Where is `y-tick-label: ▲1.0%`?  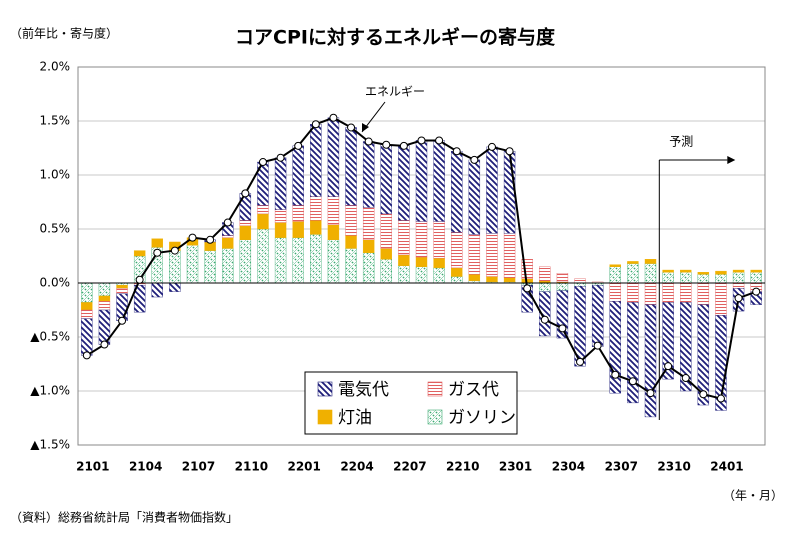 y-tick-label: ▲1.0% is located at coordinates (50, 391).